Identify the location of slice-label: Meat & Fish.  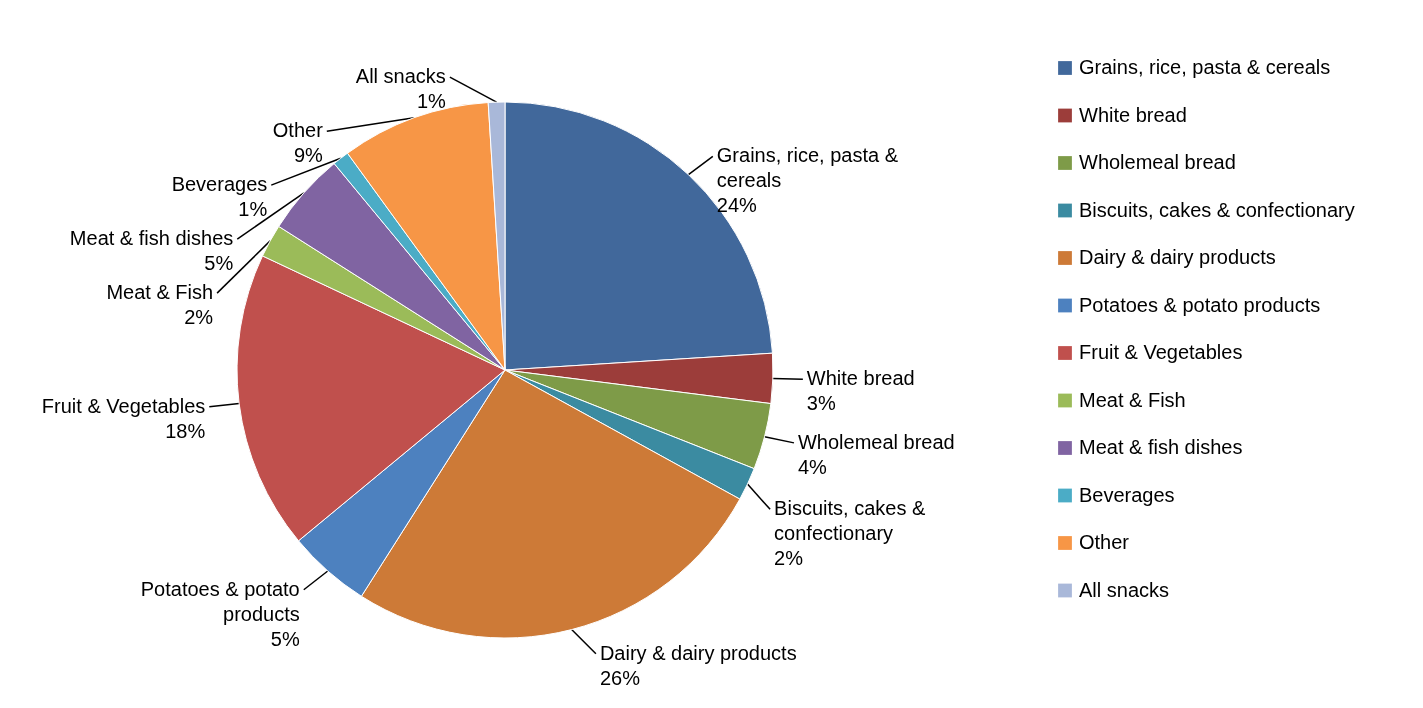
(160, 292).